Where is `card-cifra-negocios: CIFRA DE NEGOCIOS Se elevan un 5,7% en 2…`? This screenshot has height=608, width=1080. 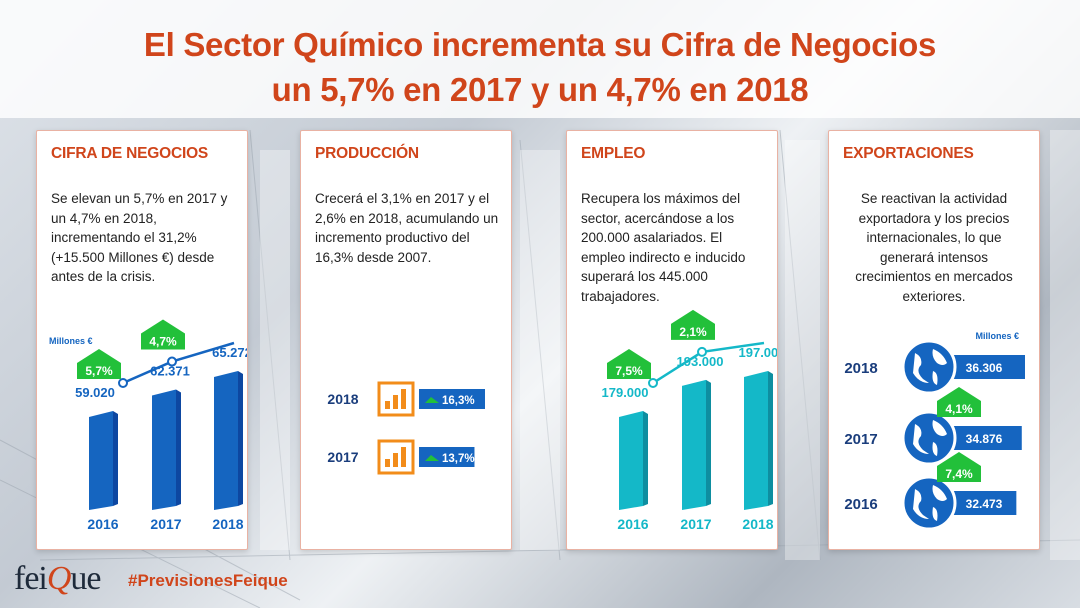 card-cifra-negocios: CIFRA DE NEGOCIOS Se elevan un 5,7% en 2… is located at coordinates (142, 340).